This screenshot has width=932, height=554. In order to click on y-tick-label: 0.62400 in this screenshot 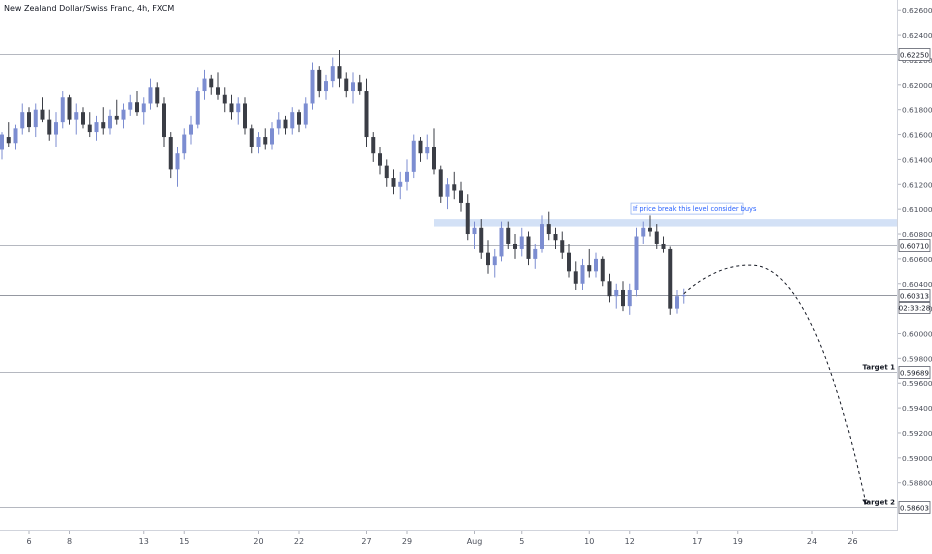, I will do `click(917, 35)`.